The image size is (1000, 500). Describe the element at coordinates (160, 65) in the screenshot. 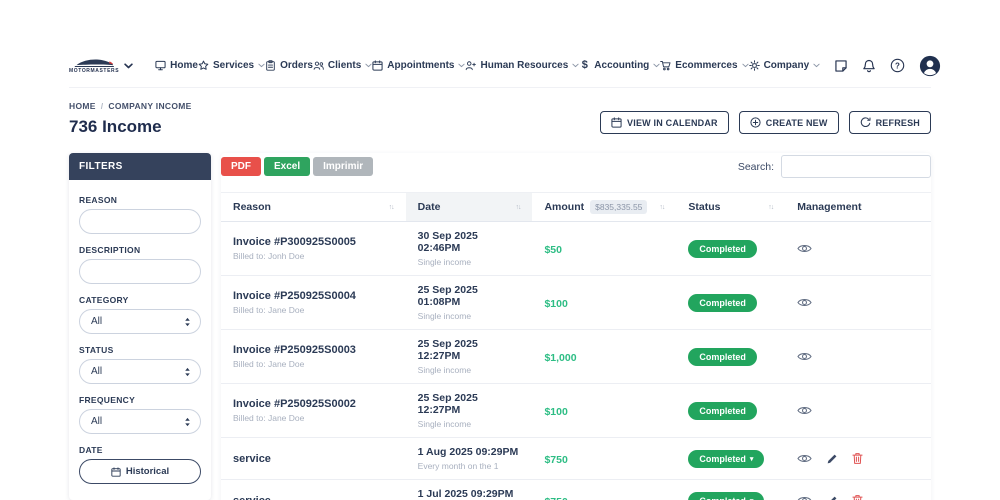

I see `monitor-icon` at that location.